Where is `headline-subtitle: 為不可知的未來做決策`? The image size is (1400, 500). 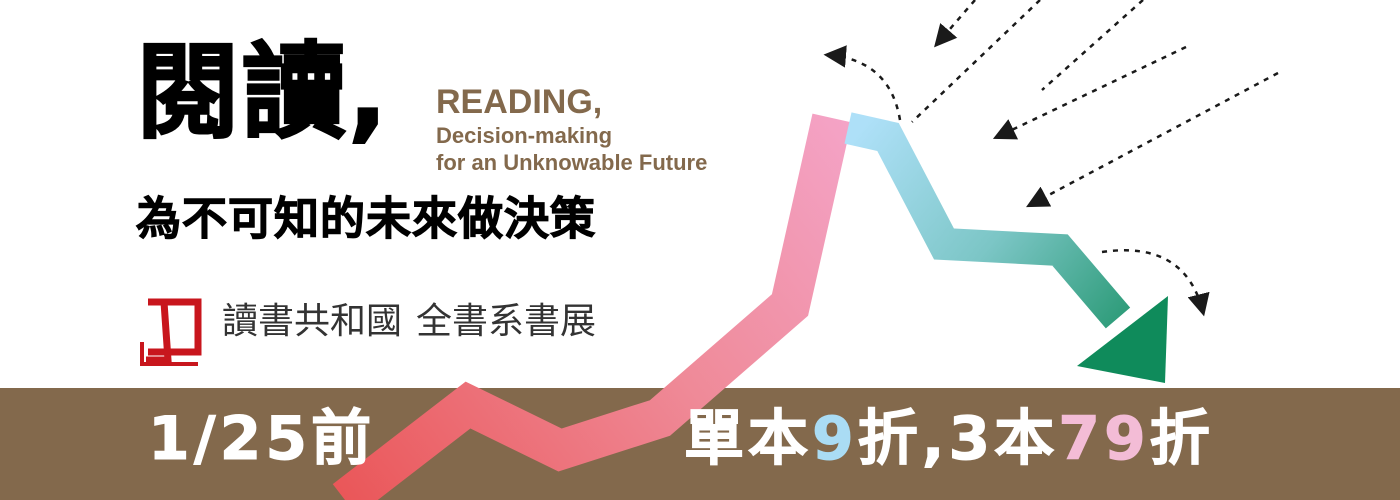 headline-subtitle: 為不可知的未來做決策 is located at coordinates (366, 218).